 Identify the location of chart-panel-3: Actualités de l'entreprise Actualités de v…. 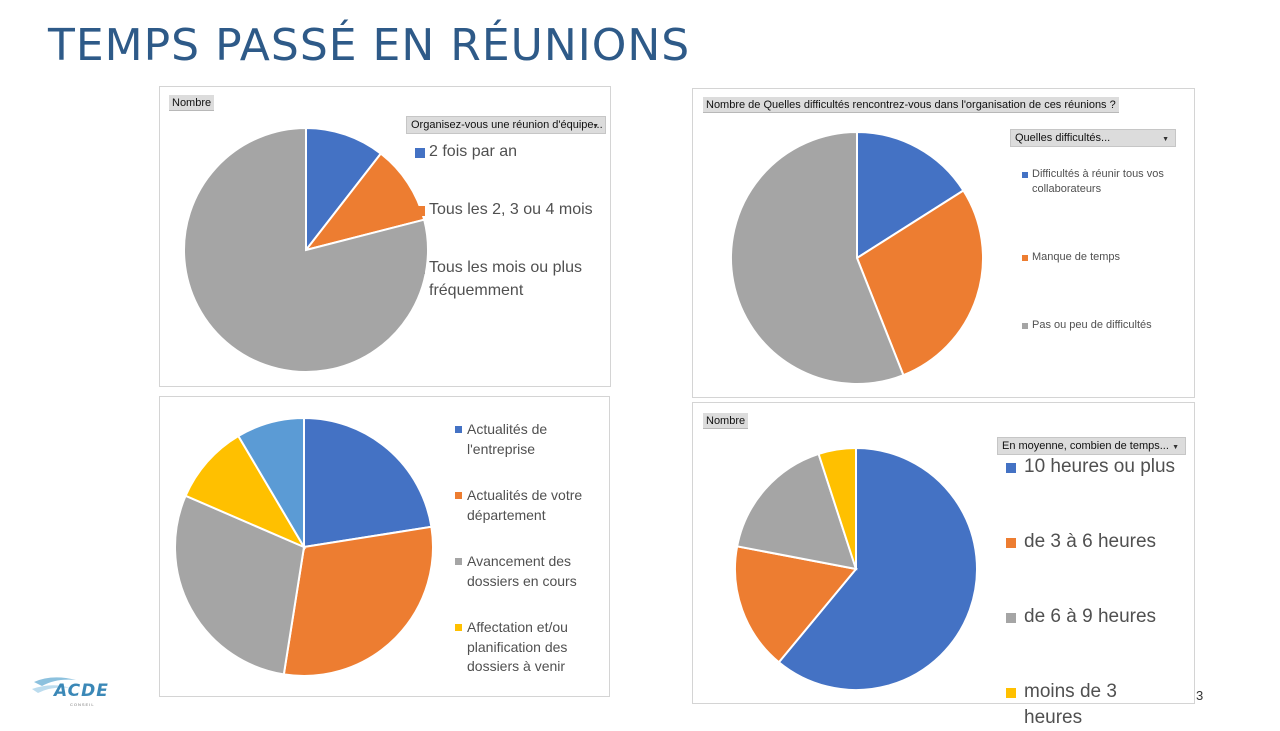
(384, 546).